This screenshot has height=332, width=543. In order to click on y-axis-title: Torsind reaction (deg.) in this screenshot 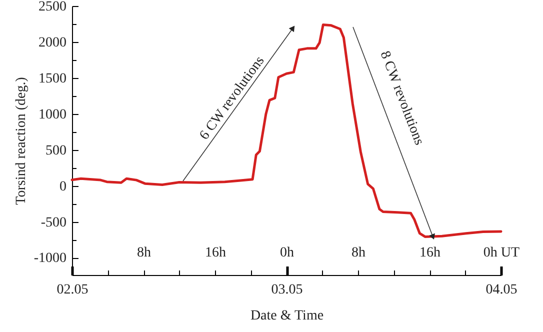, I will do `click(21, 140)`.